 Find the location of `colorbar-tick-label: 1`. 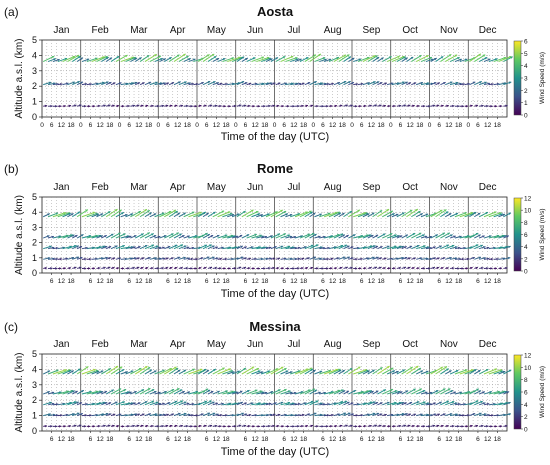

colorbar-tick-label: 1 is located at coordinates (526, 103).